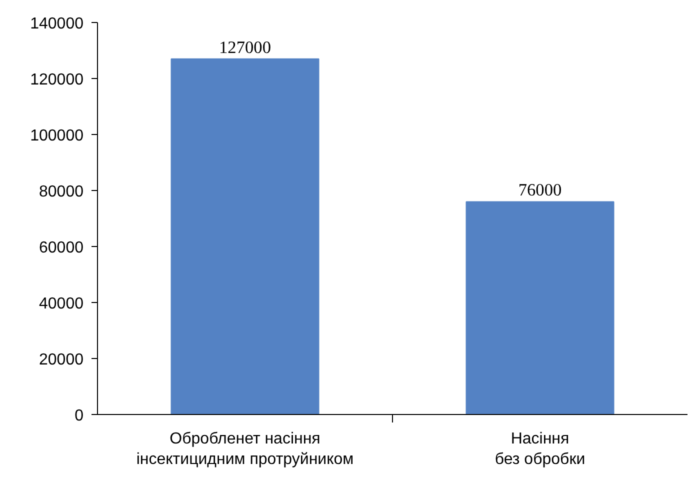  Describe the element at coordinates (57, 80) in the screenshot. I see `y-tick-label: 120000` at that location.